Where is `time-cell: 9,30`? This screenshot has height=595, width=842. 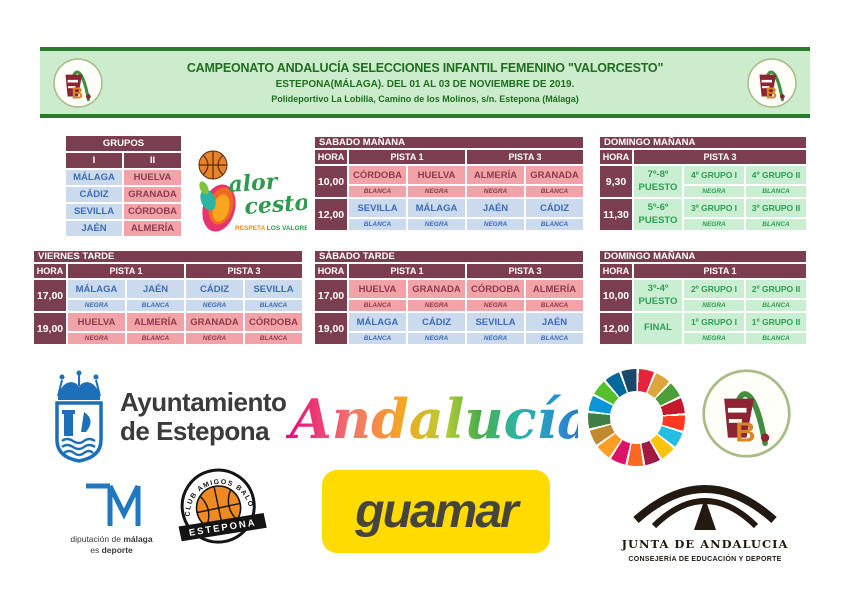
time-cell: 9,30 is located at coordinates (616, 181).